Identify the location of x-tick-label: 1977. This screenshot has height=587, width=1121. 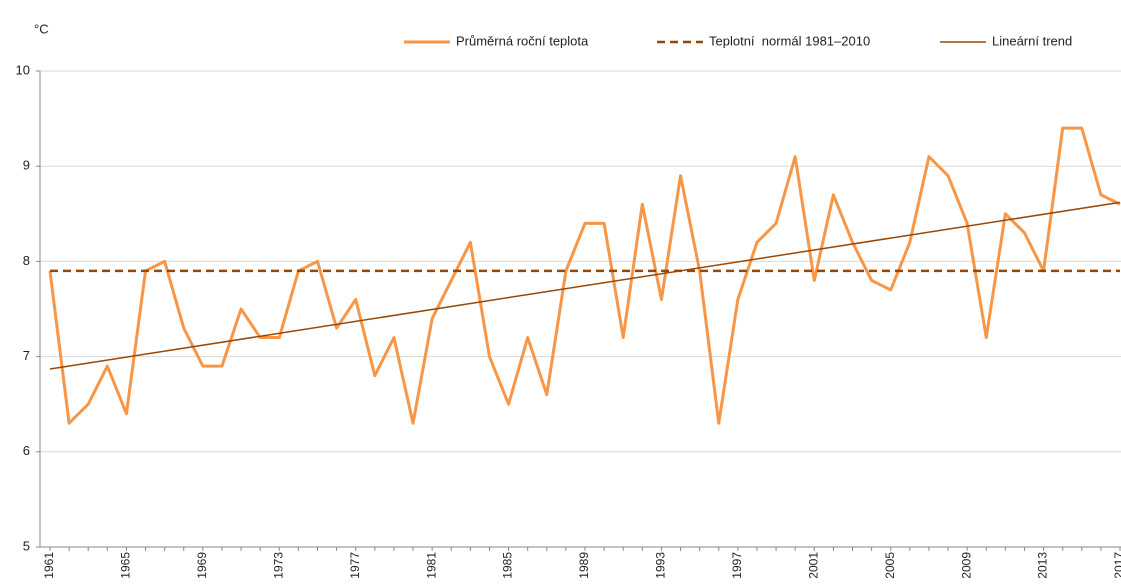
(355, 565).